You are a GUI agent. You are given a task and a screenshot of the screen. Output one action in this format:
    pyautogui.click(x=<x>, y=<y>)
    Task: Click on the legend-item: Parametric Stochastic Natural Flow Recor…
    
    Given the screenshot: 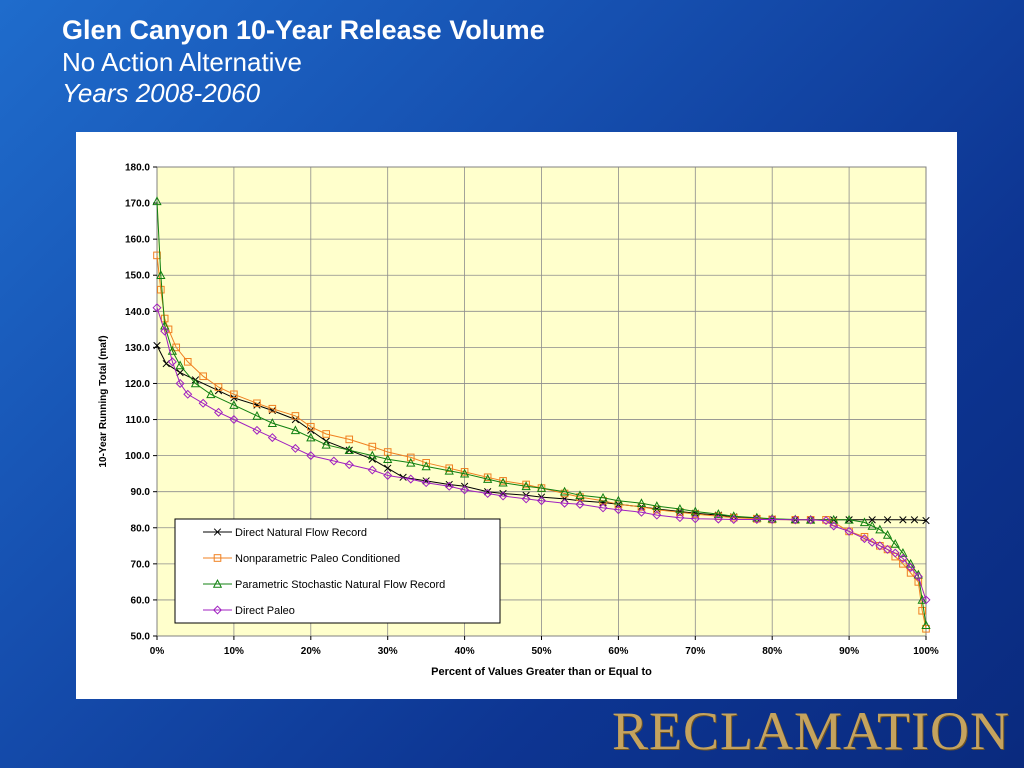 What is the action you would take?
    pyautogui.click(x=324, y=585)
    